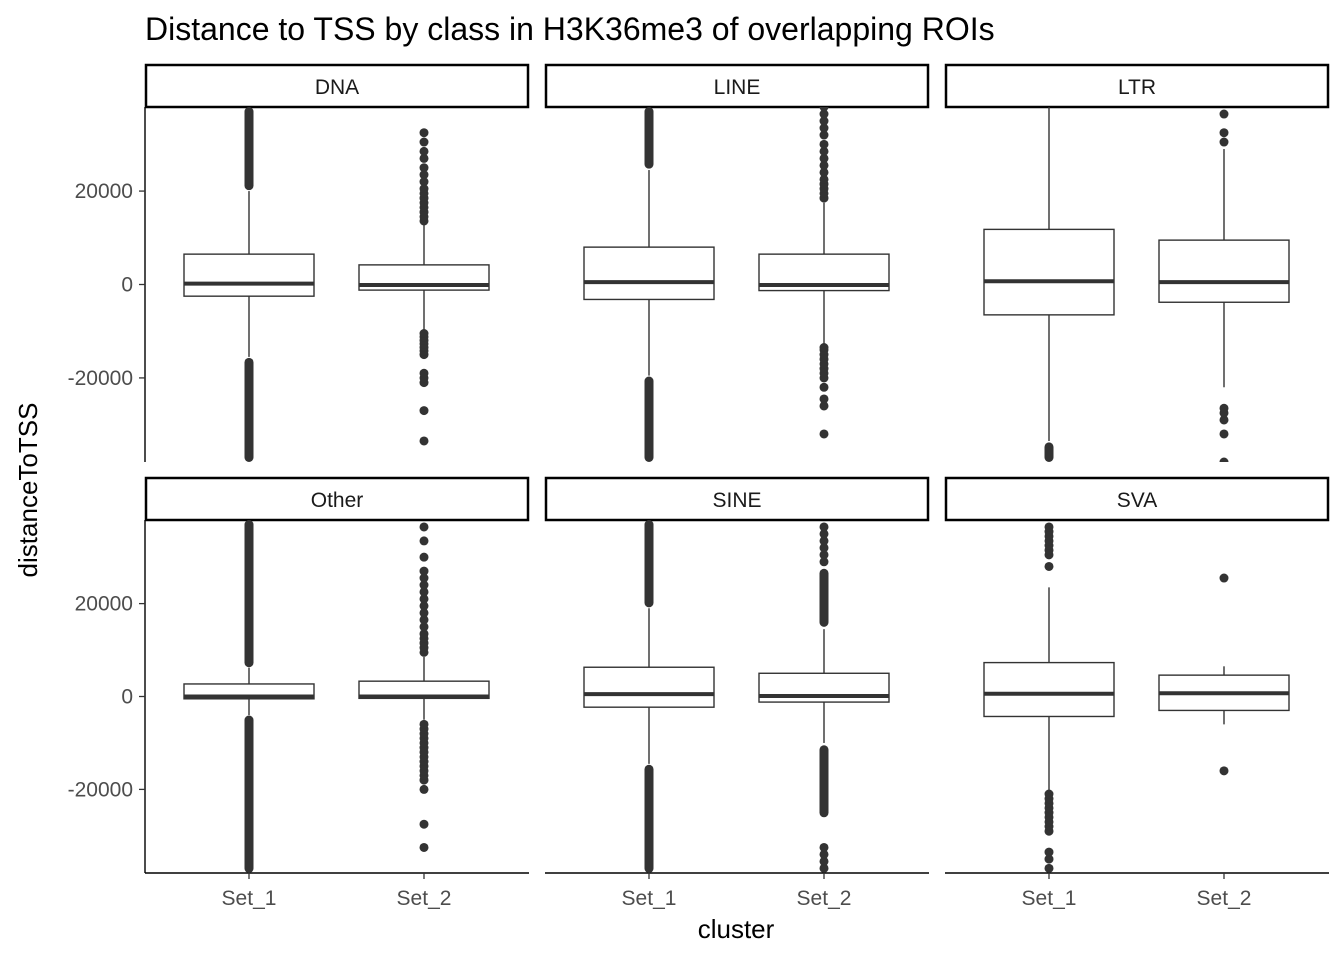 Image resolution: width=1344 pixels, height=960 pixels. I want to click on facet-line: LINE, so click(737, 262).